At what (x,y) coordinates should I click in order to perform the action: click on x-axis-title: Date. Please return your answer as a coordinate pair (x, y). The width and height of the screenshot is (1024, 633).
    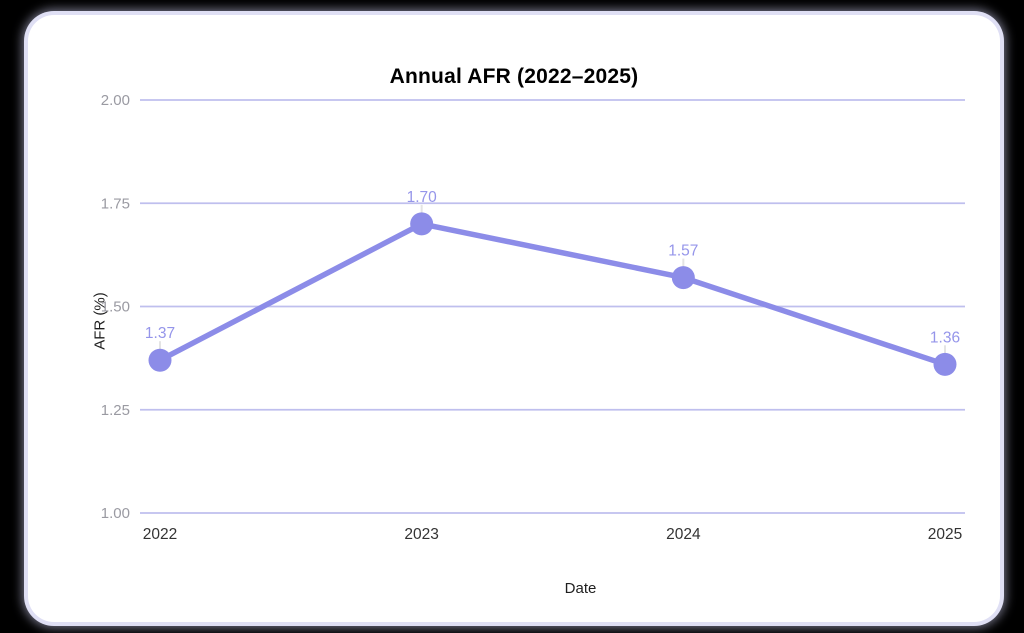
    Looking at the image, I should click on (580, 588).